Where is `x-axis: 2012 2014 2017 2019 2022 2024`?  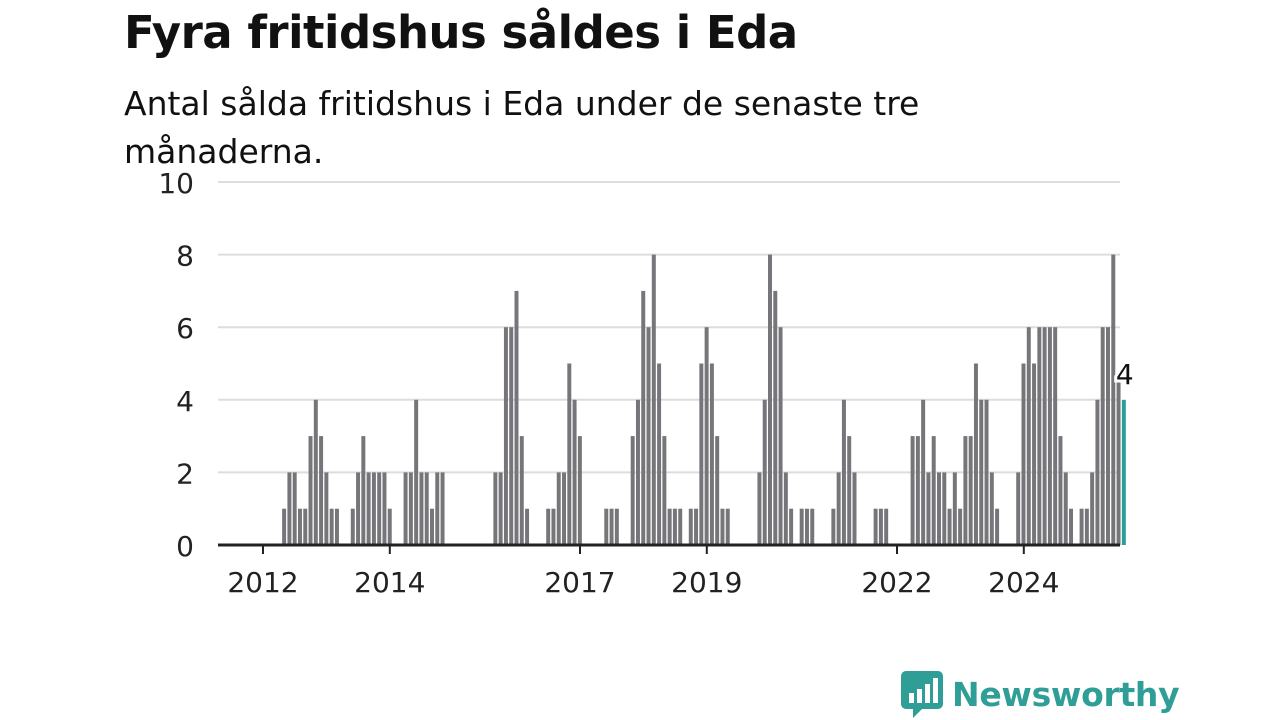
x-axis: 2012 2014 2017 2019 2022 2024 is located at coordinates (669, 571).